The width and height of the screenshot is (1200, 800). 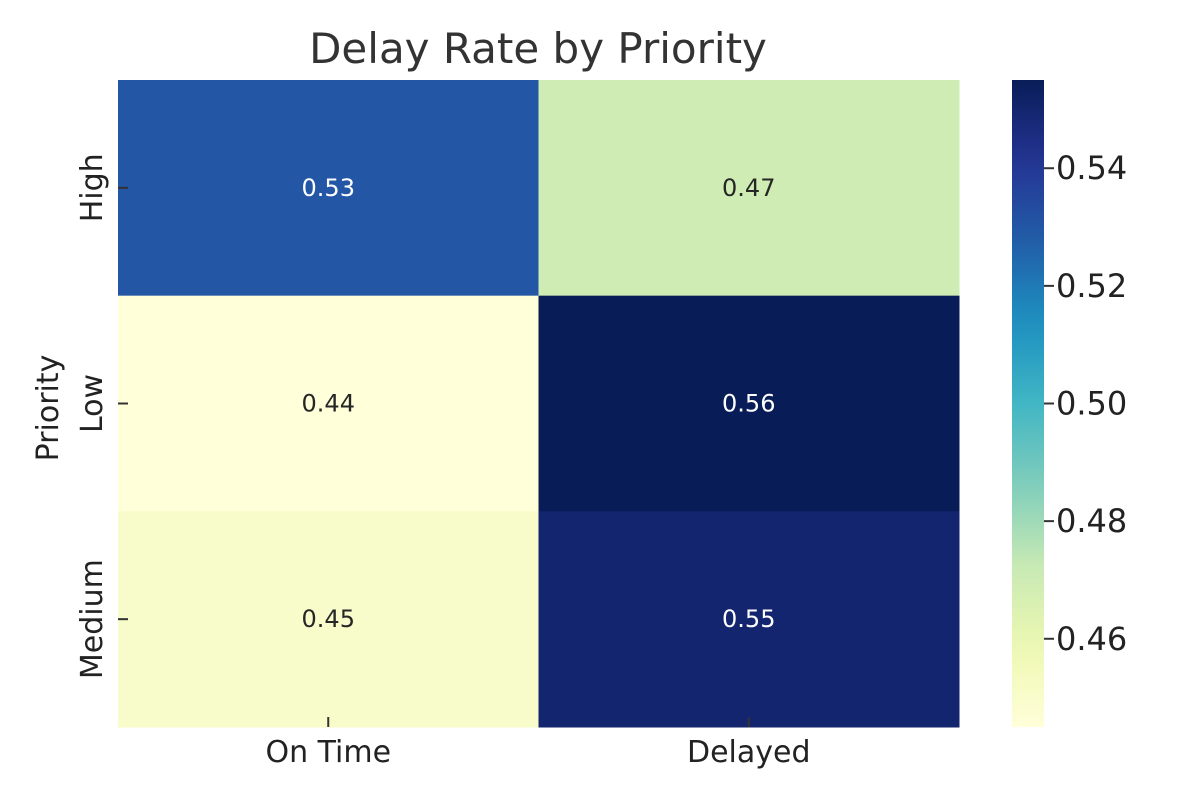 I want to click on cell-value-label: 0.44, so click(x=328, y=404).